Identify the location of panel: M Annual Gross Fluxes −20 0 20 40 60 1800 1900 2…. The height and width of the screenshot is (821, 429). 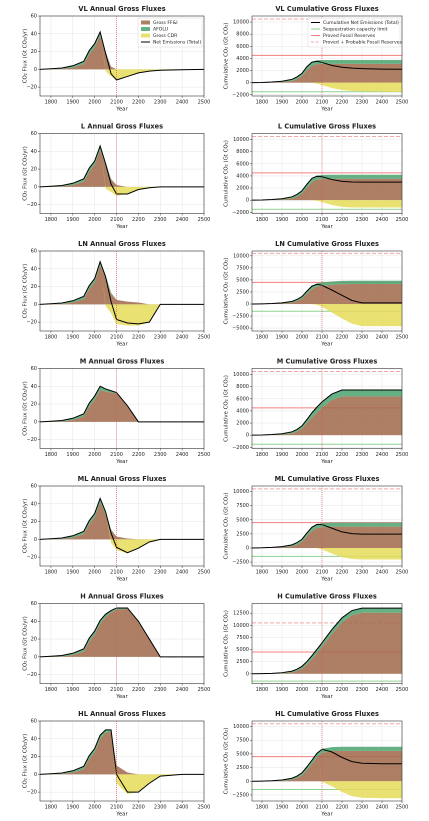
(117, 412).